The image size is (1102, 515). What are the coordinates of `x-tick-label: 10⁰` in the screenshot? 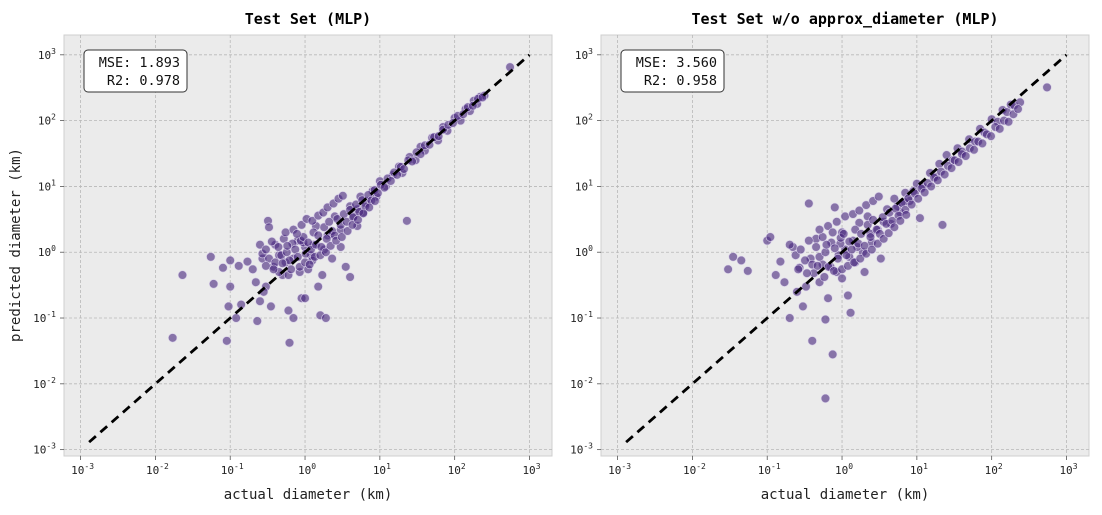 It's located at (844, 469).